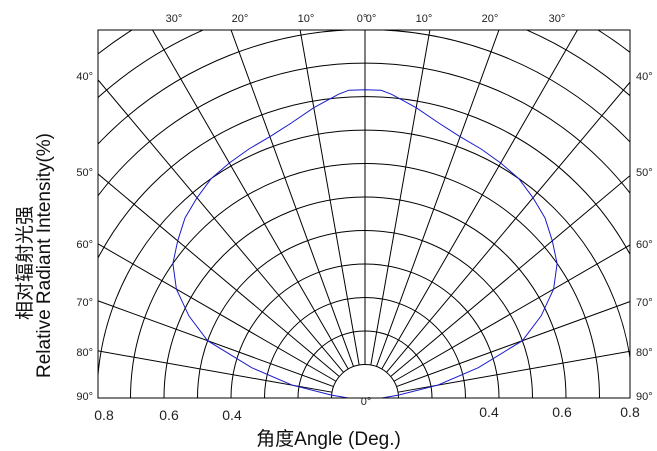  I want to click on radial-tick-label-left: 0.8, so click(104, 415).